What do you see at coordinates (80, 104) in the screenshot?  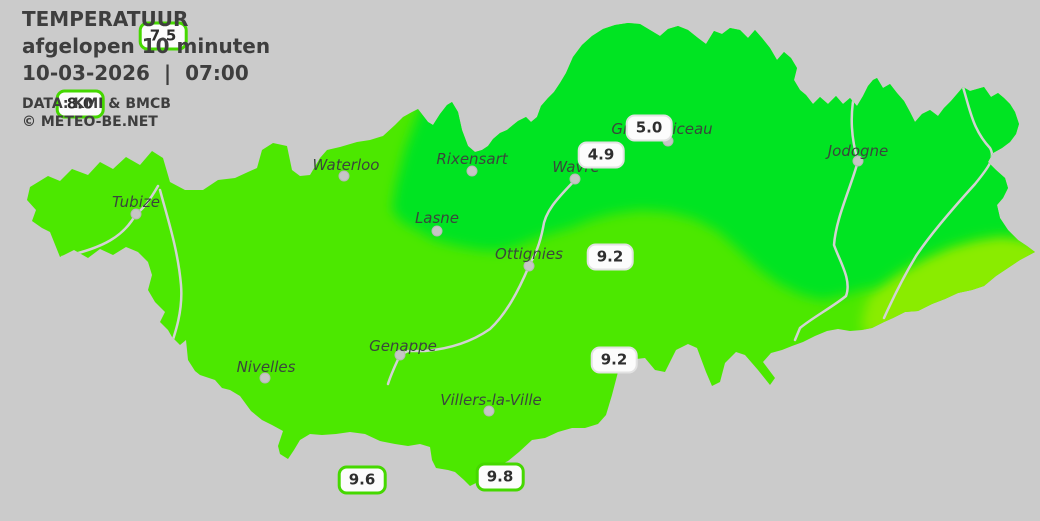 I see `station-value-badge: 8.0` at bounding box center [80, 104].